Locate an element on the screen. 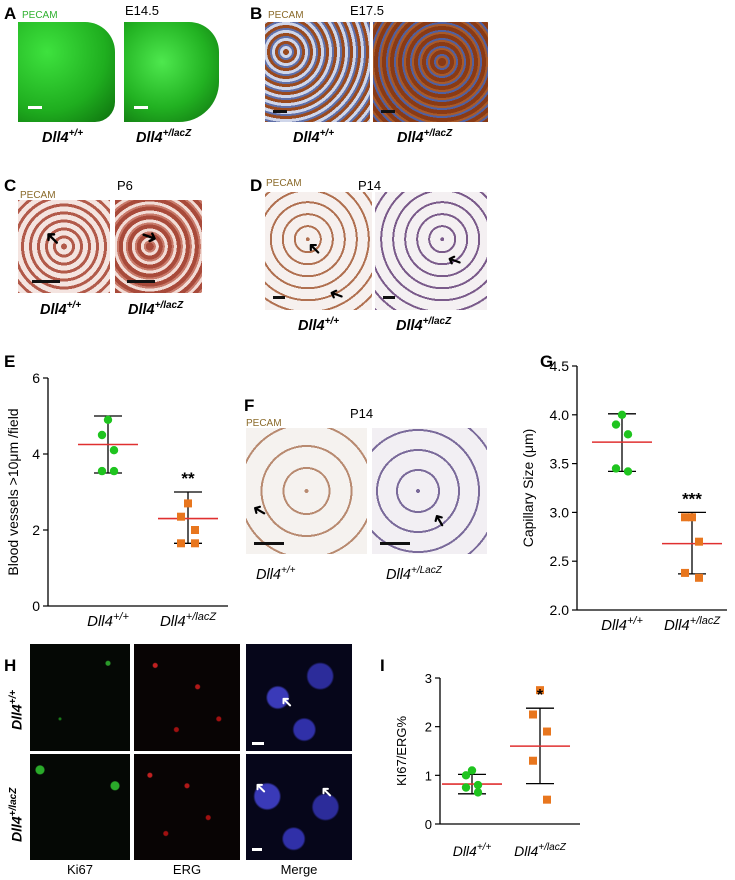  genotype-label-c-wt: Dll4+/+ is located at coordinates (61, 309).